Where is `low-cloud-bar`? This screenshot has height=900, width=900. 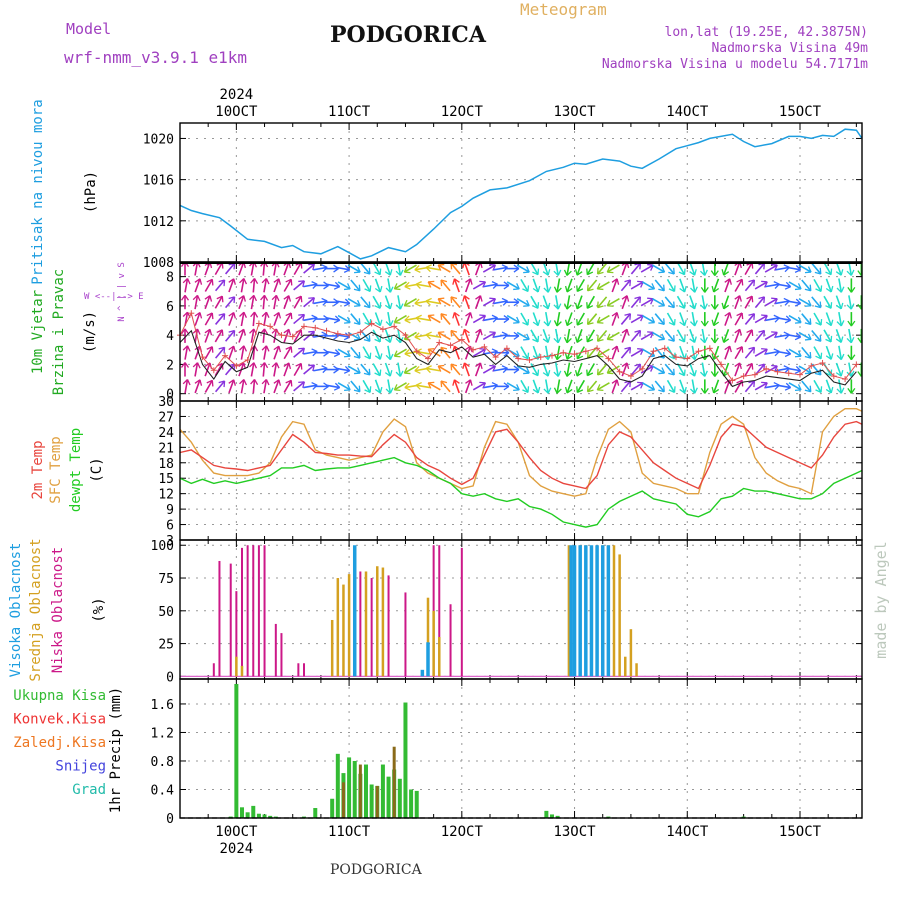 low-cloud-bar is located at coordinates (230, 620).